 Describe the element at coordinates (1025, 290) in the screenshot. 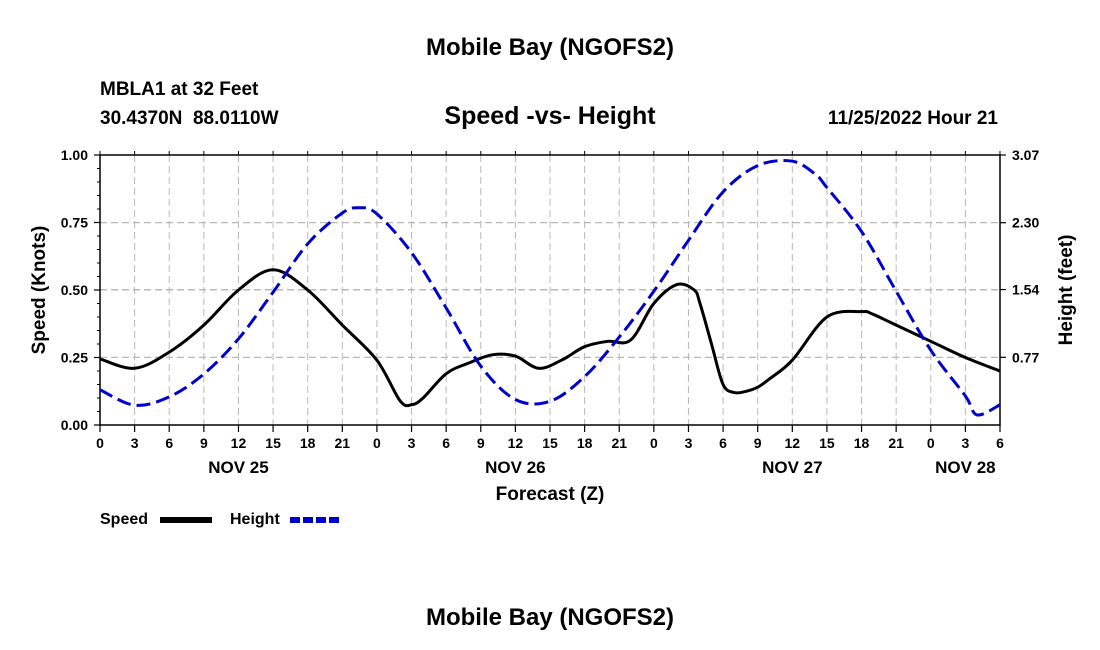

I see `y2-tick-label: 1.54` at that location.